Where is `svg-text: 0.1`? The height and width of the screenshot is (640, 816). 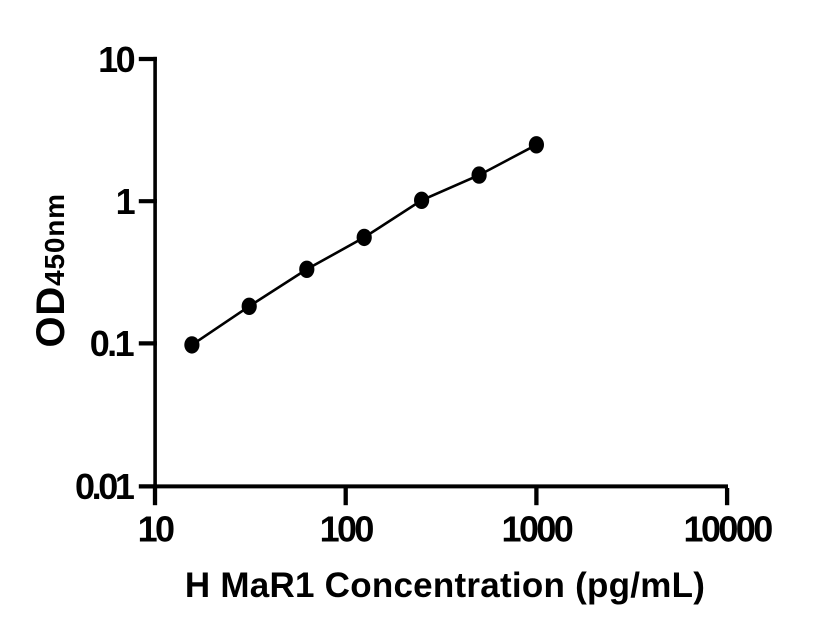
svg-text: 0.1 is located at coordinates (112, 343).